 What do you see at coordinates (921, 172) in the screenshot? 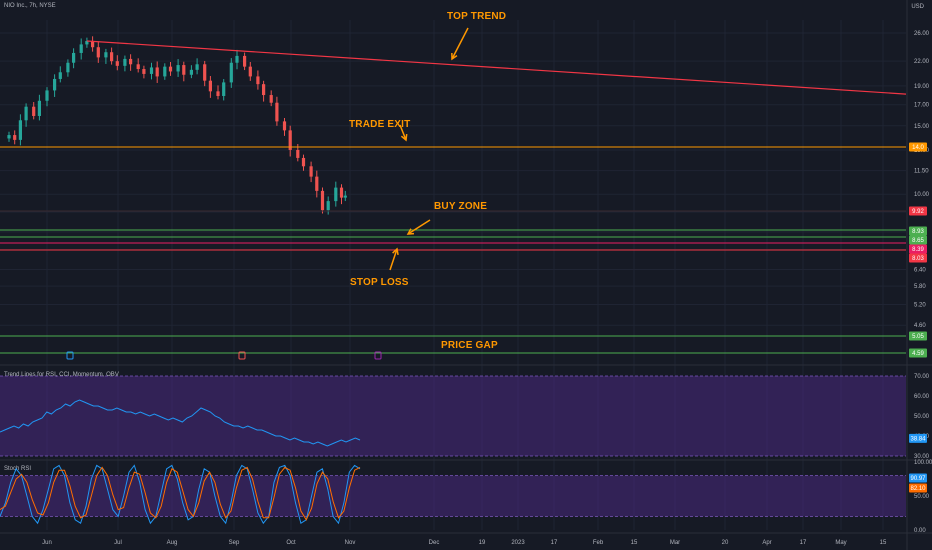
I see `price-tick-label: 11.50` at bounding box center [921, 172].